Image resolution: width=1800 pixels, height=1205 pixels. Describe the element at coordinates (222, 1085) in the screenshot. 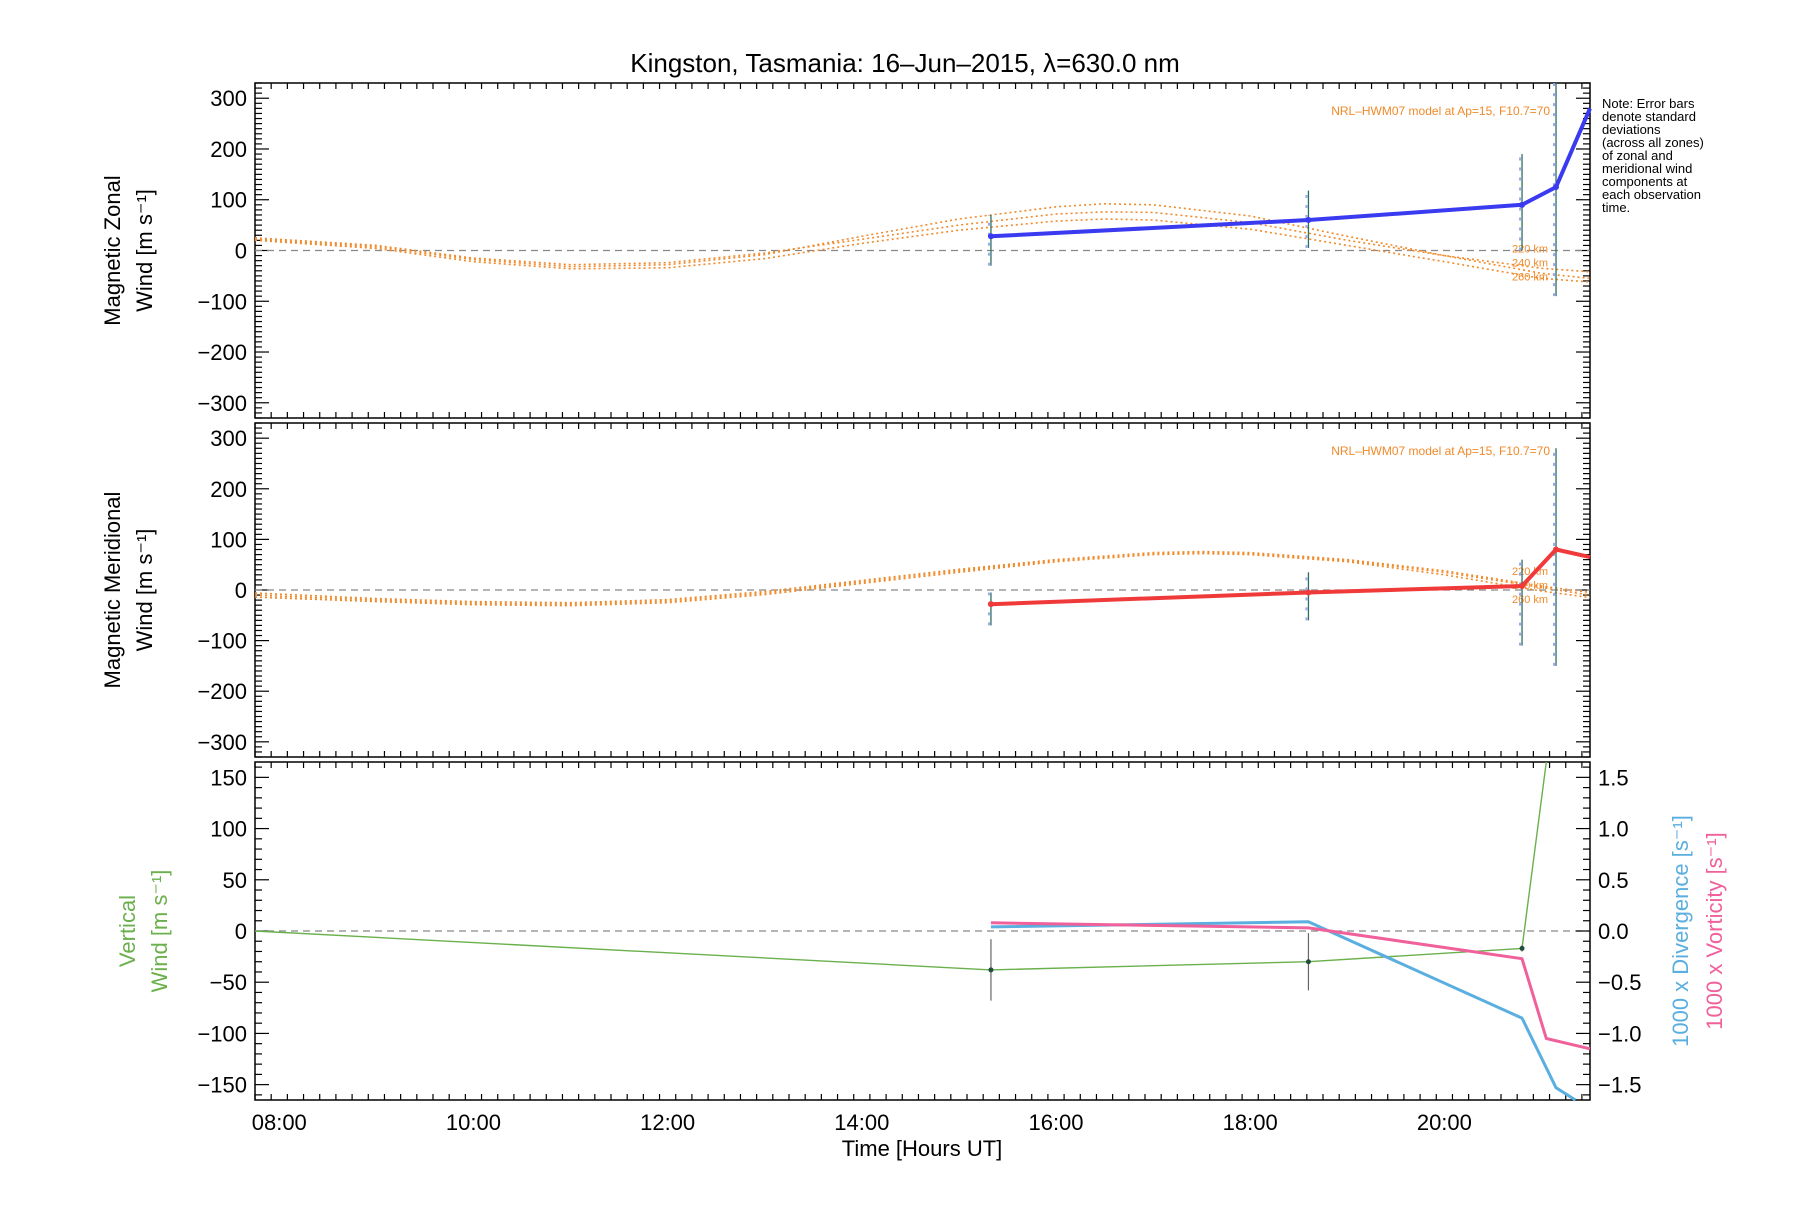

I see `y-tick-label: −150` at that location.